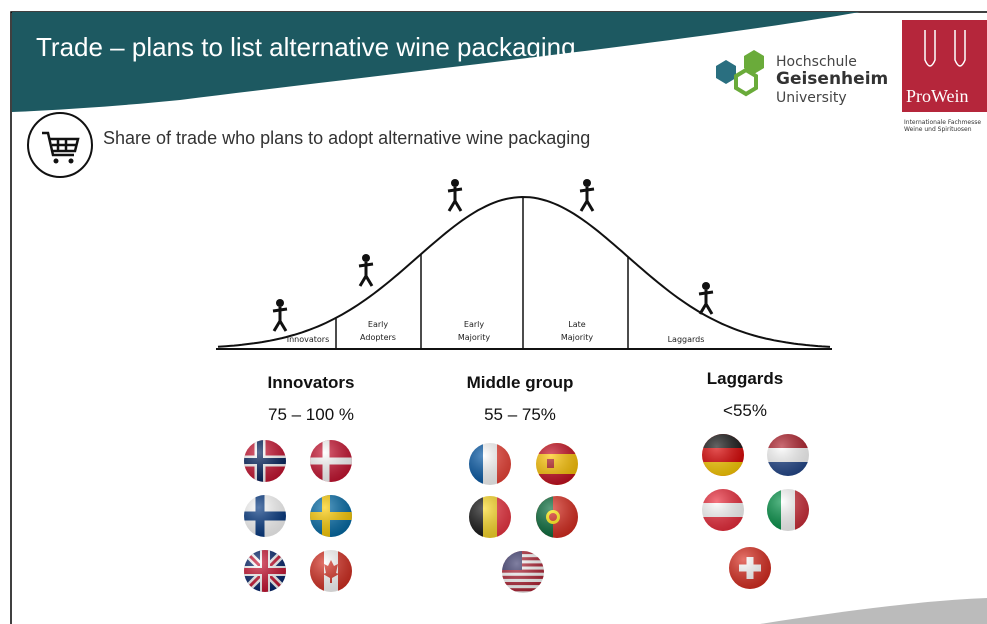  What do you see at coordinates (816, 62) in the screenshot?
I see `logo-text: Hochschule` at bounding box center [816, 62].